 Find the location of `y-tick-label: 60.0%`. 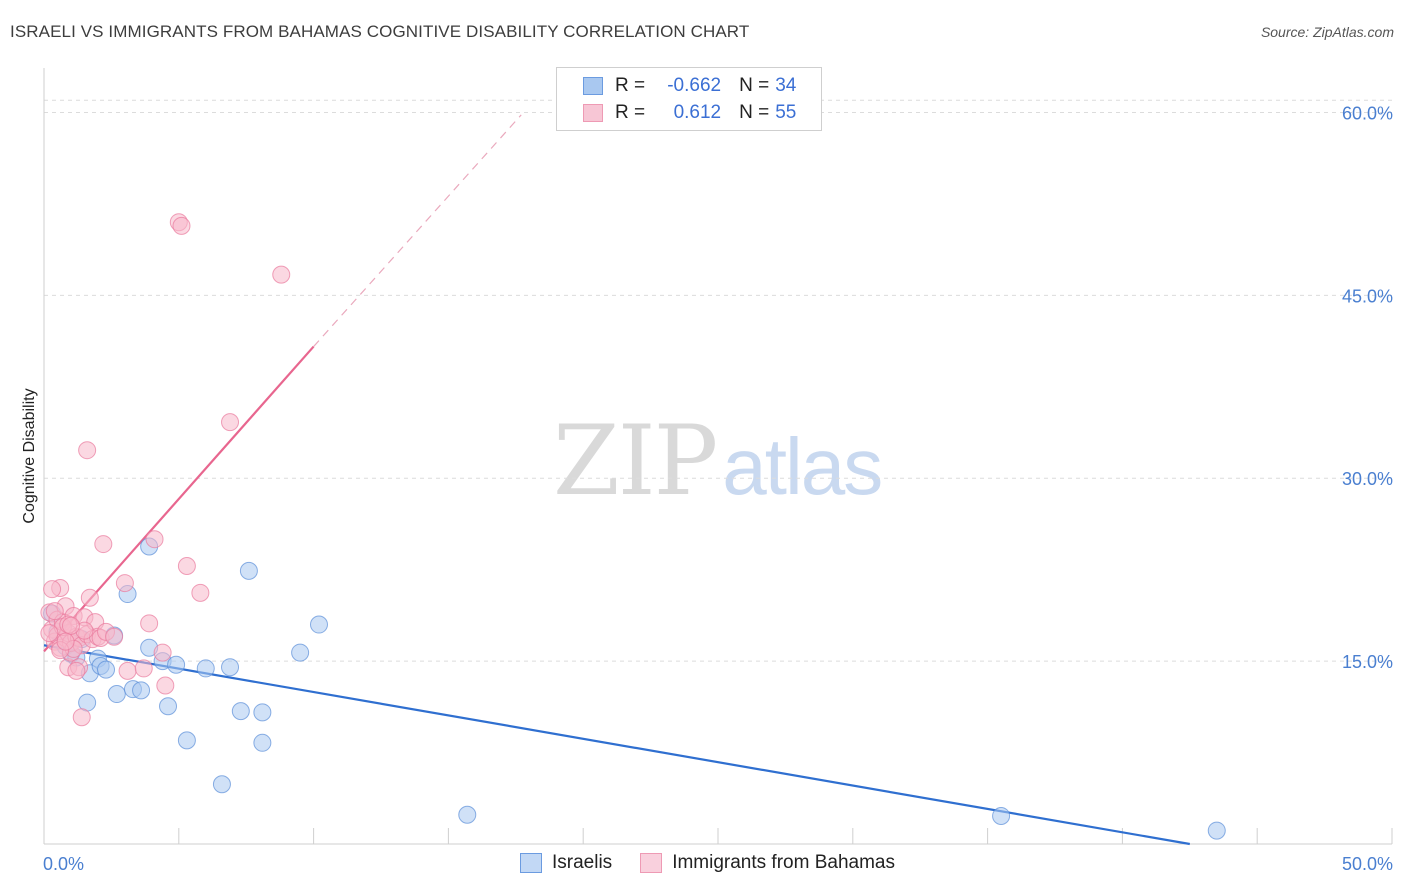

y-tick-label: 60.0% is located at coordinates (1367, 113).